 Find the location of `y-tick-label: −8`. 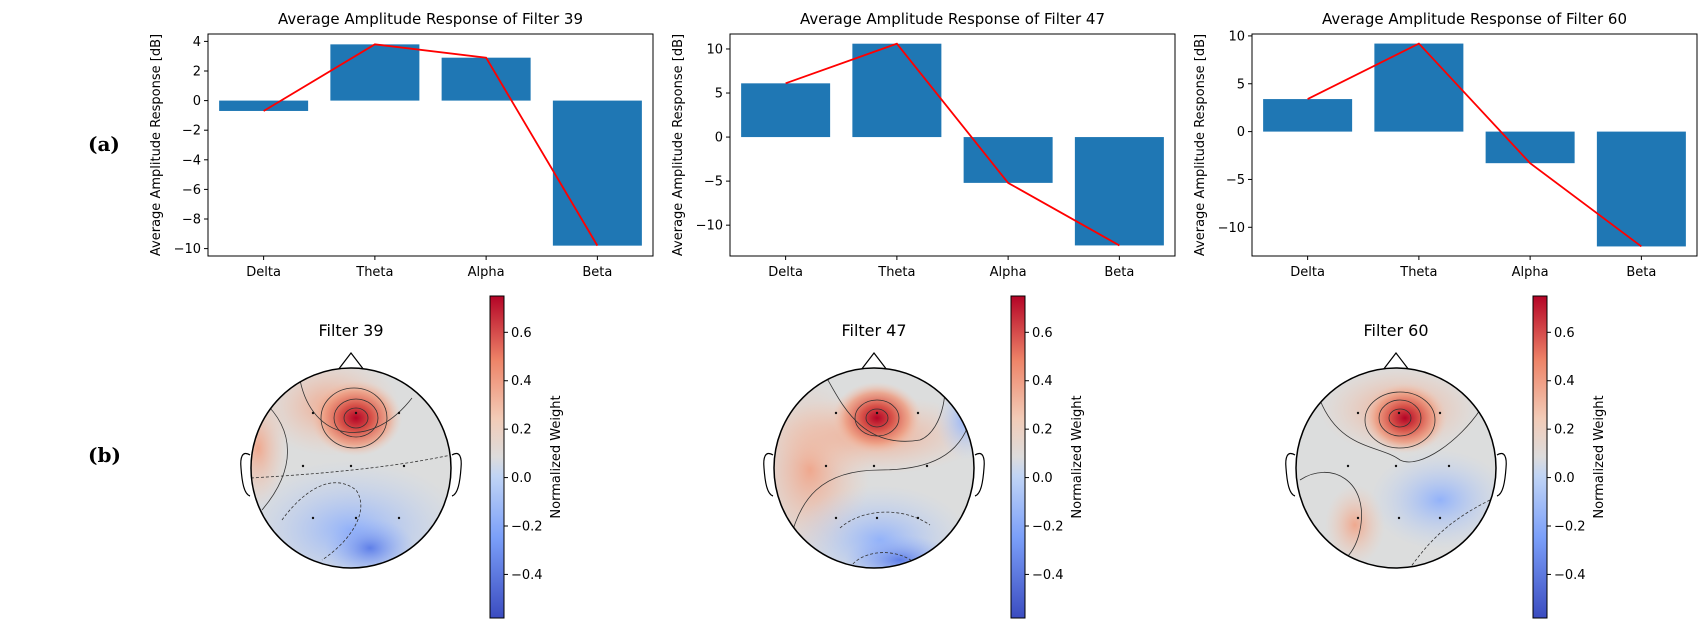

y-tick-label: −8 is located at coordinates (191, 220).